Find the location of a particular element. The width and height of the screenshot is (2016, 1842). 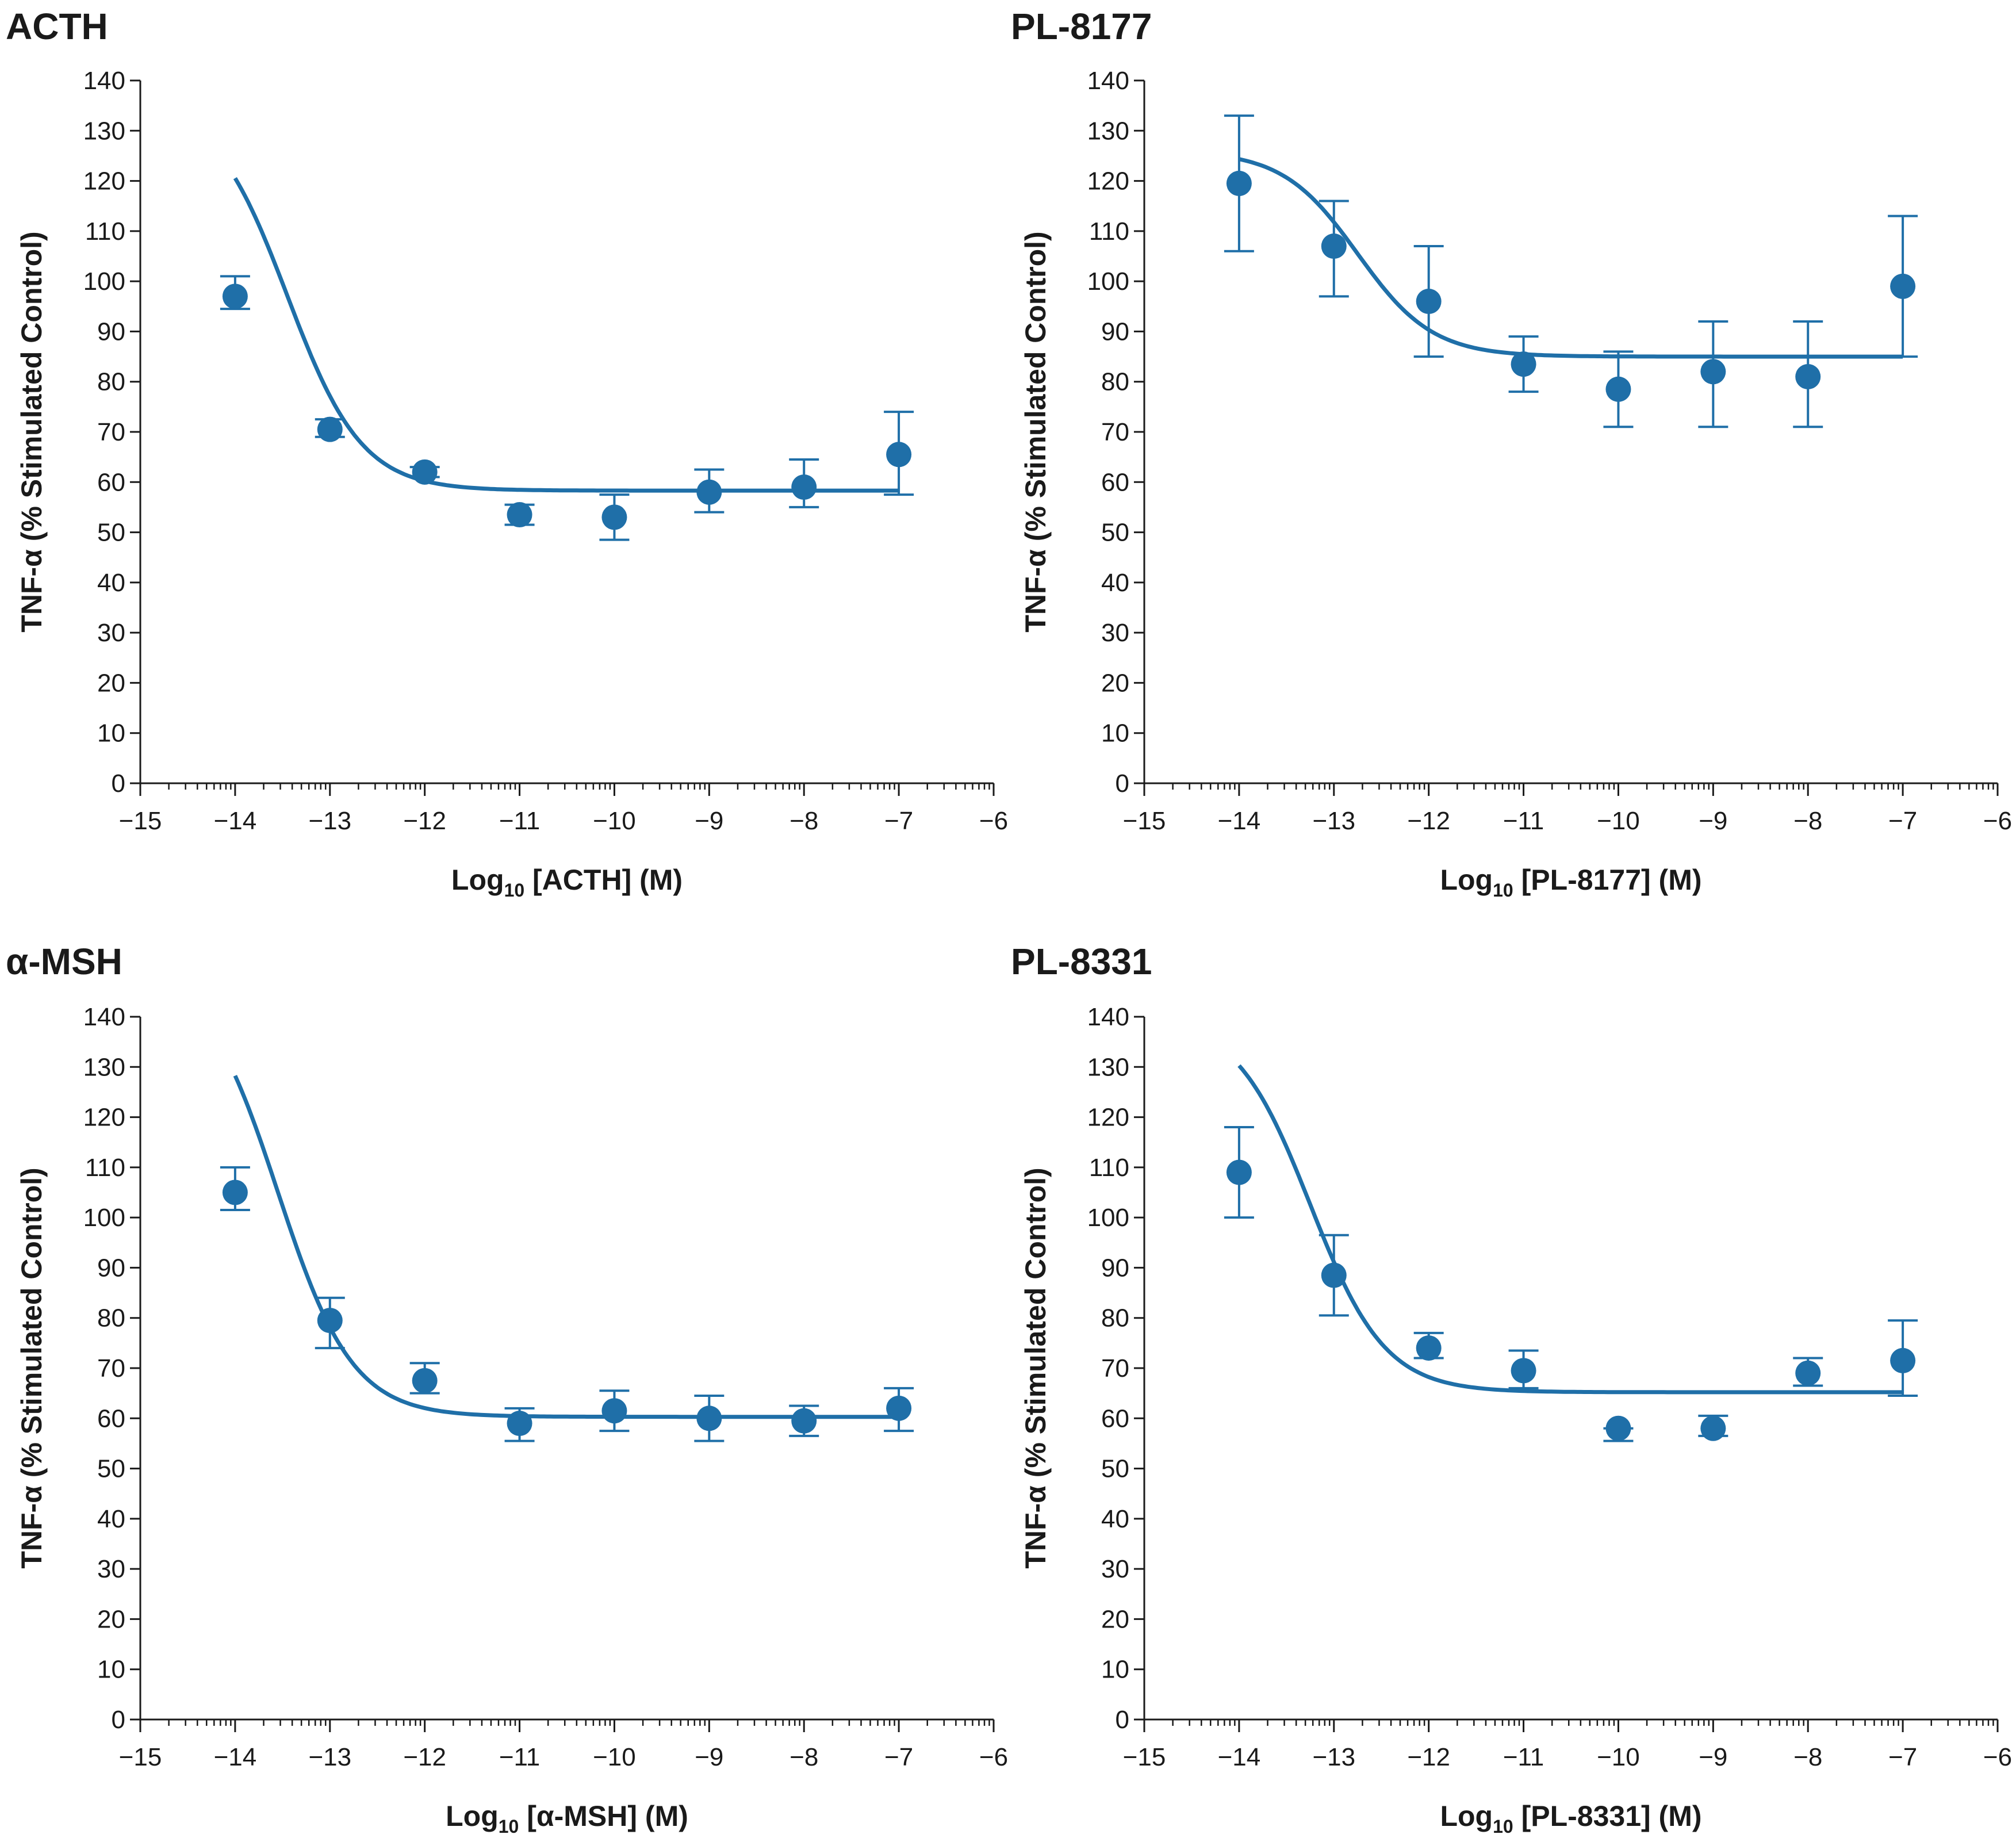

y-axis-label: TNF-α (% Stimulated Control) is located at coordinates (32, 1367).